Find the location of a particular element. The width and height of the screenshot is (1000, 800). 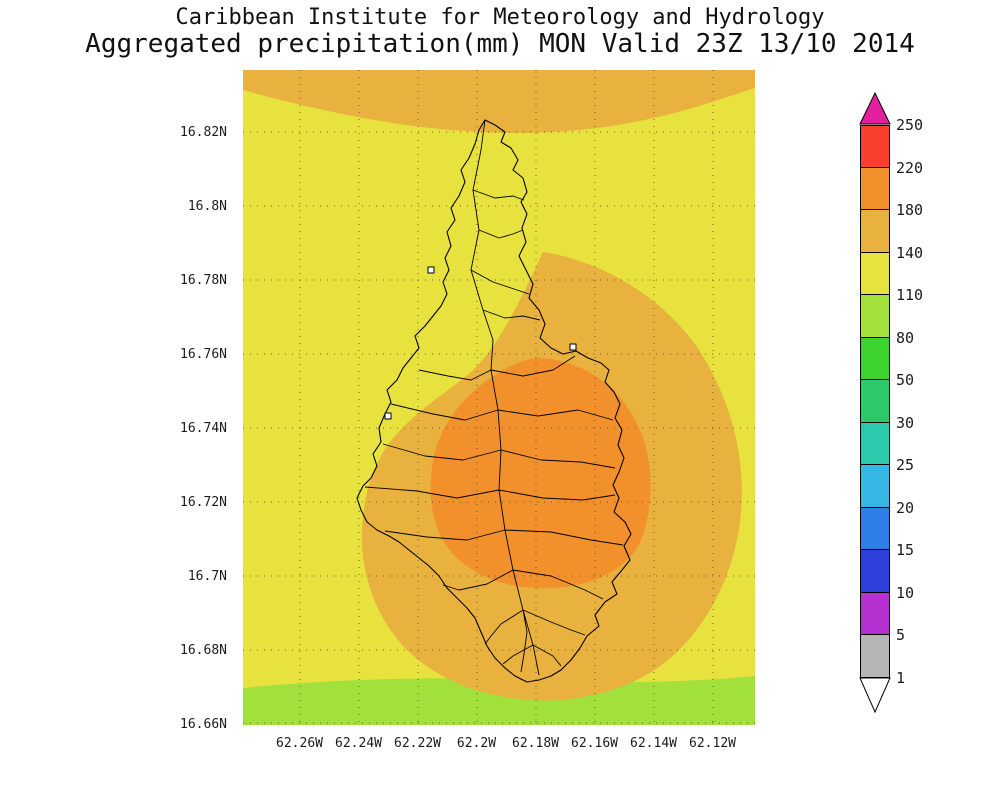

legend-over-arrow is located at coordinates (875, 108).